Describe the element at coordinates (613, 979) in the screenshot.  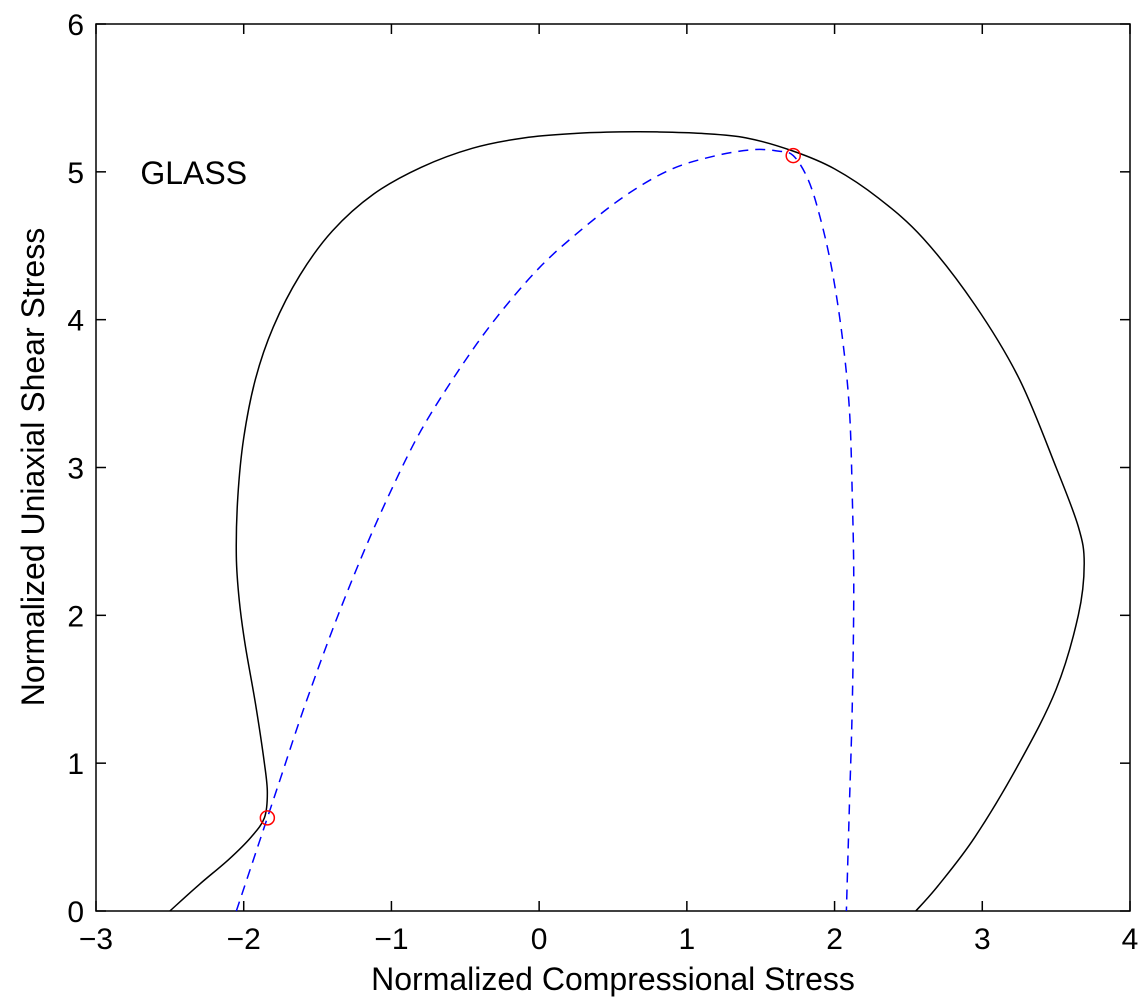
I see `x-axis-label: Normalized Compressional Stress` at that location.